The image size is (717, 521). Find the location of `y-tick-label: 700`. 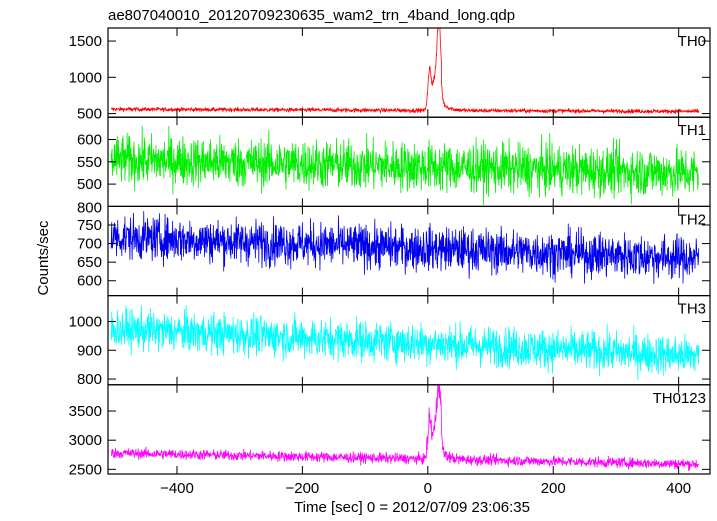

y-tick-label: 700 is located at coordinates (89, 244).